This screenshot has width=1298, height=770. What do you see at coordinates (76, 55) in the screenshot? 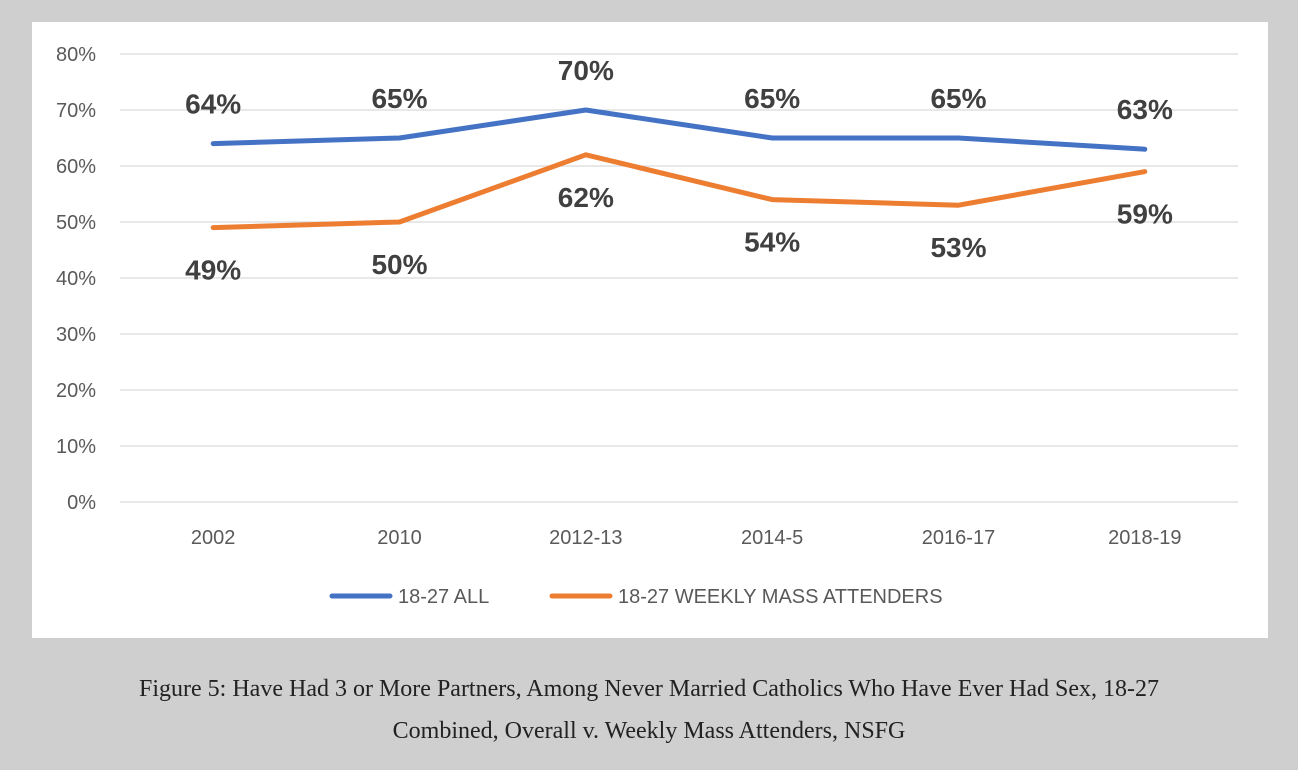
I see `y-tick-label: 80%` at bounding box center [76, 55].